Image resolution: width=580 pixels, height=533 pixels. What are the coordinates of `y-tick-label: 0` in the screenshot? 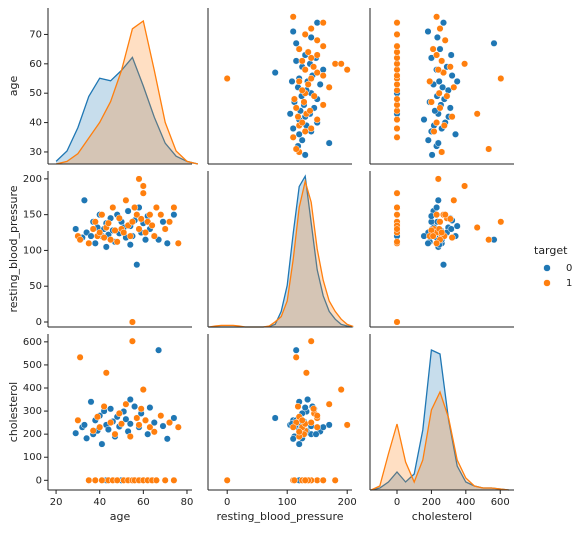 It's located at (39, 480).